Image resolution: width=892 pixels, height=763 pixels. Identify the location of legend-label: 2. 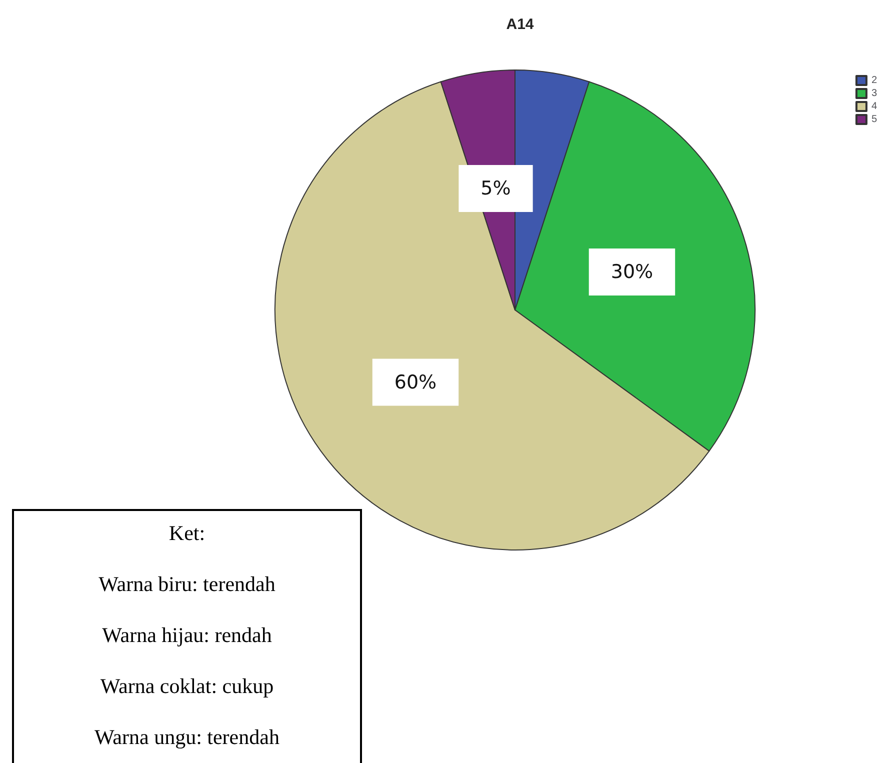
(874, 80).